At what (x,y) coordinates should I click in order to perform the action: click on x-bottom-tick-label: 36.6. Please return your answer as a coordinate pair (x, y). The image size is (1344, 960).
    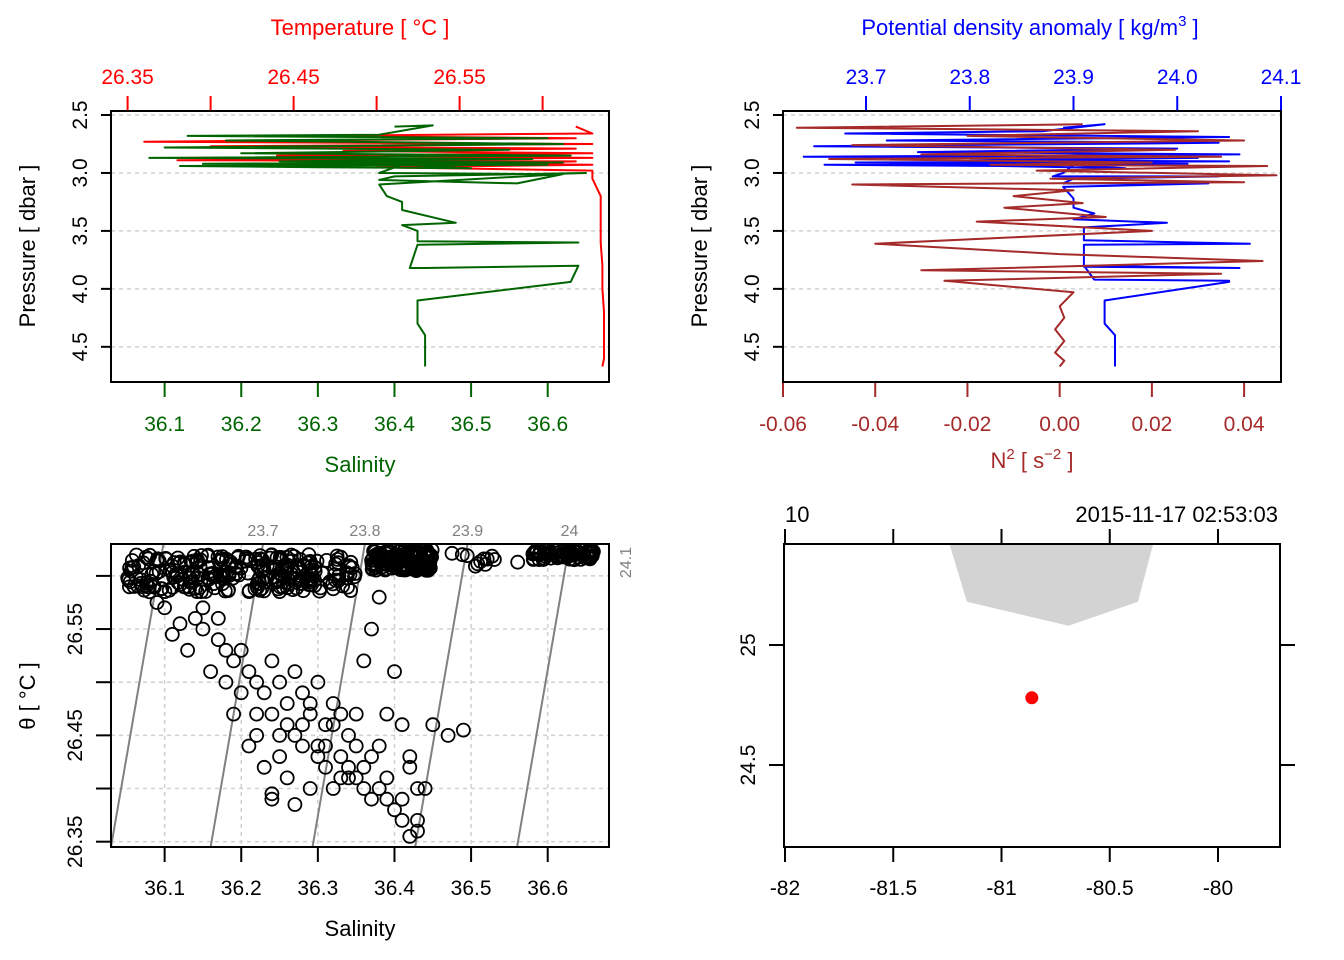
    Looking at the image, I should click on (547, 424).